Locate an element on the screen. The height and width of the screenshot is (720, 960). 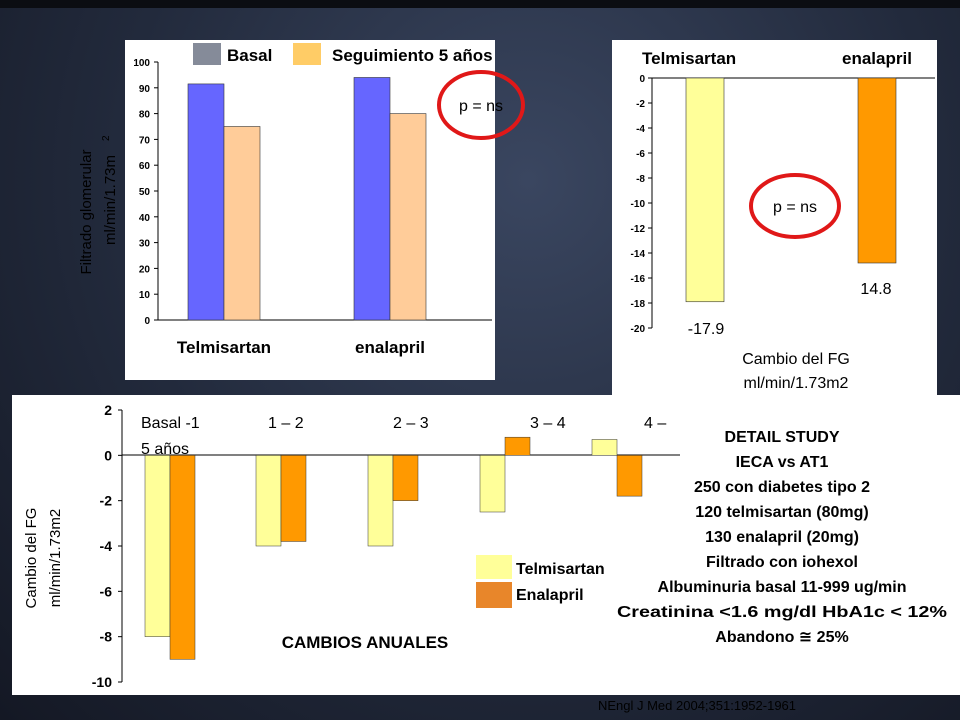
chart3-ylabel-line2: ml/min/1.73m2 is located at coordinates (55, 558).